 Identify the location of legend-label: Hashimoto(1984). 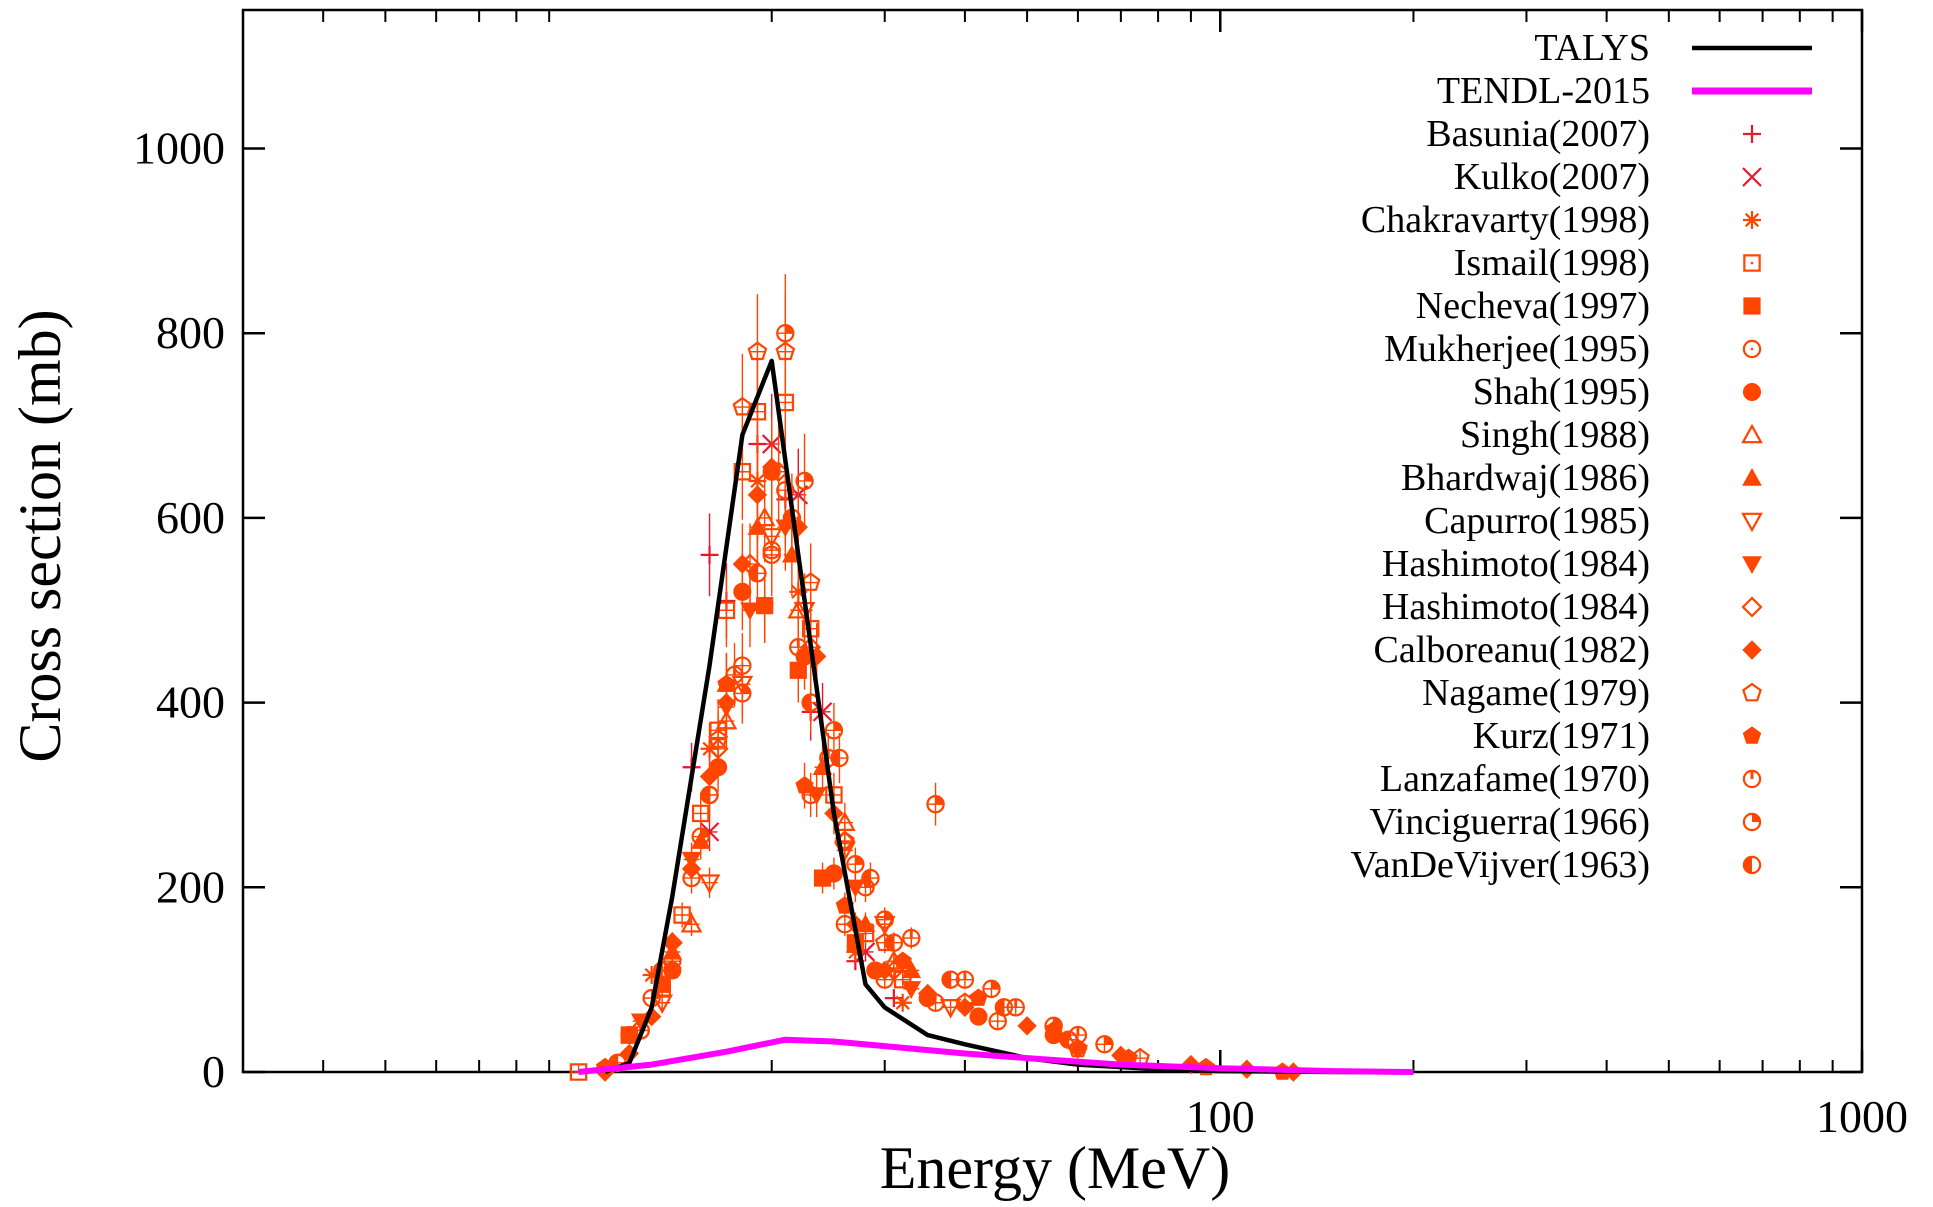
(1516, 564).